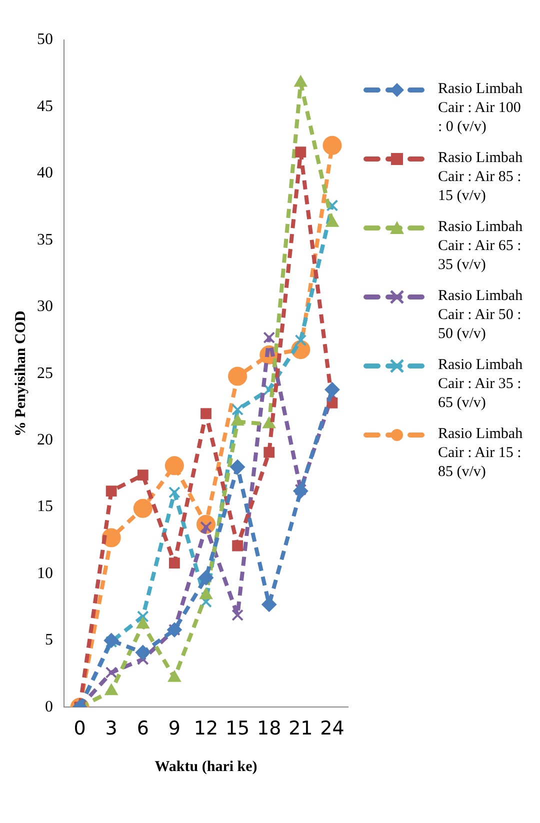  I want to click on y-tick-label: 5, so click(49, 640).